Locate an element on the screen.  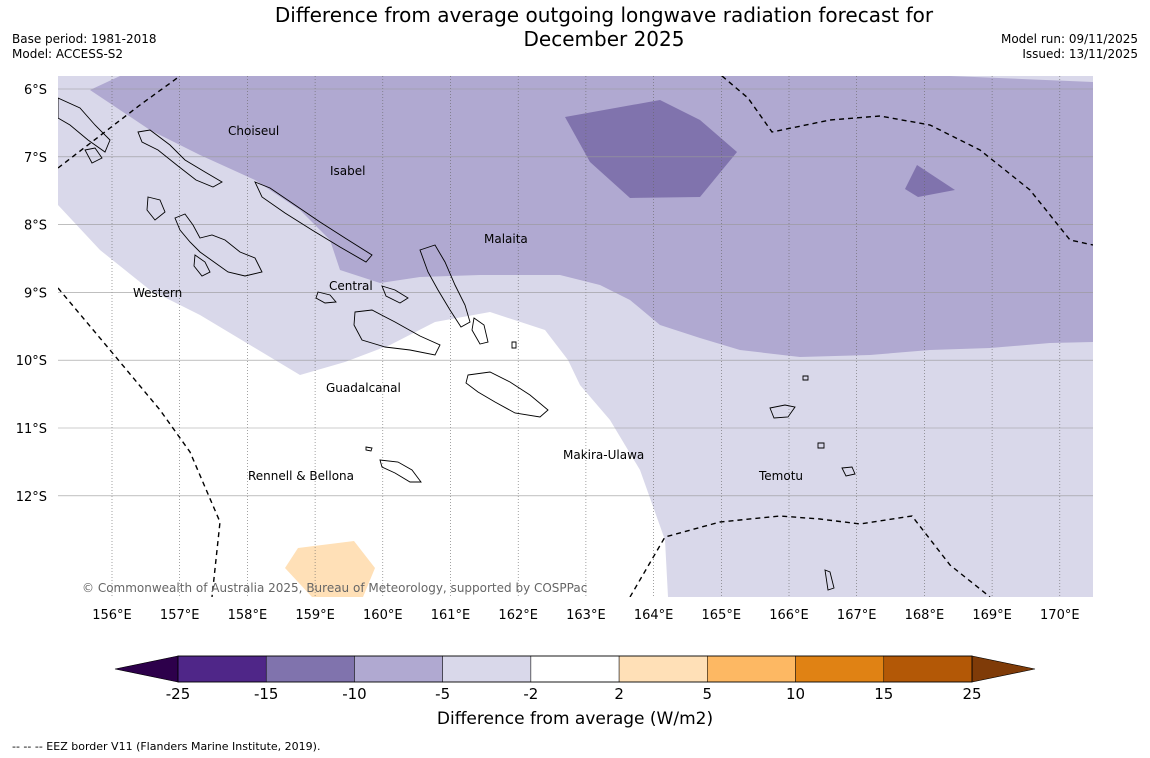
meta-right: Model run: 09/11/2025 Issued: 13/11/2025 is located at coordinates (1069, 47).